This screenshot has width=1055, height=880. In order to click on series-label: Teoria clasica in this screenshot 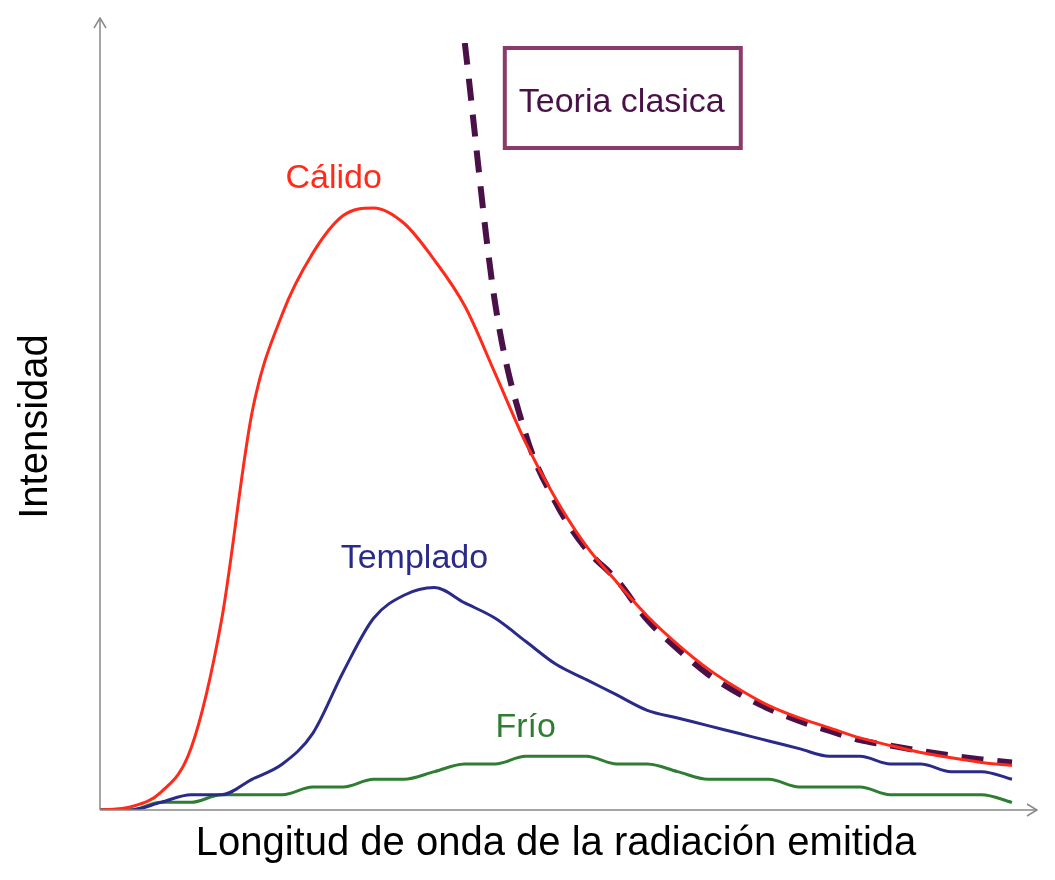, I will do `click(621, 100)`.